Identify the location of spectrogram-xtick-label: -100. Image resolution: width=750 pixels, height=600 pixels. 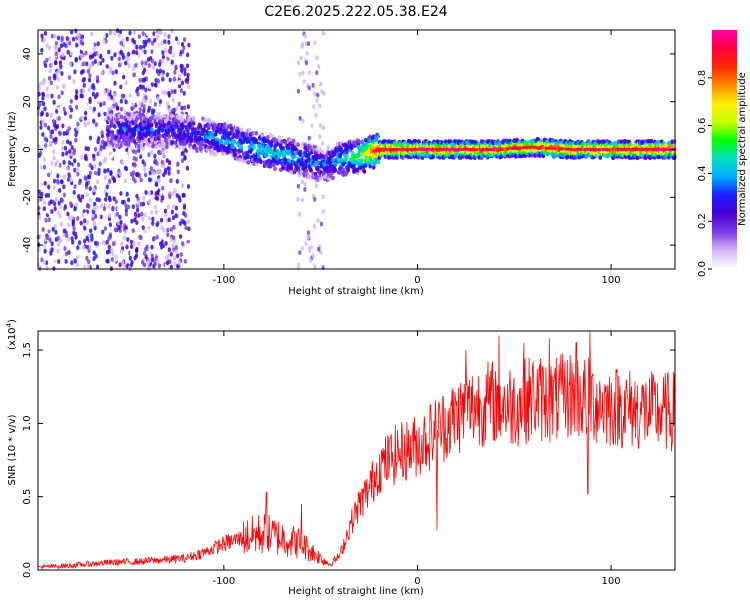
(224, 280).